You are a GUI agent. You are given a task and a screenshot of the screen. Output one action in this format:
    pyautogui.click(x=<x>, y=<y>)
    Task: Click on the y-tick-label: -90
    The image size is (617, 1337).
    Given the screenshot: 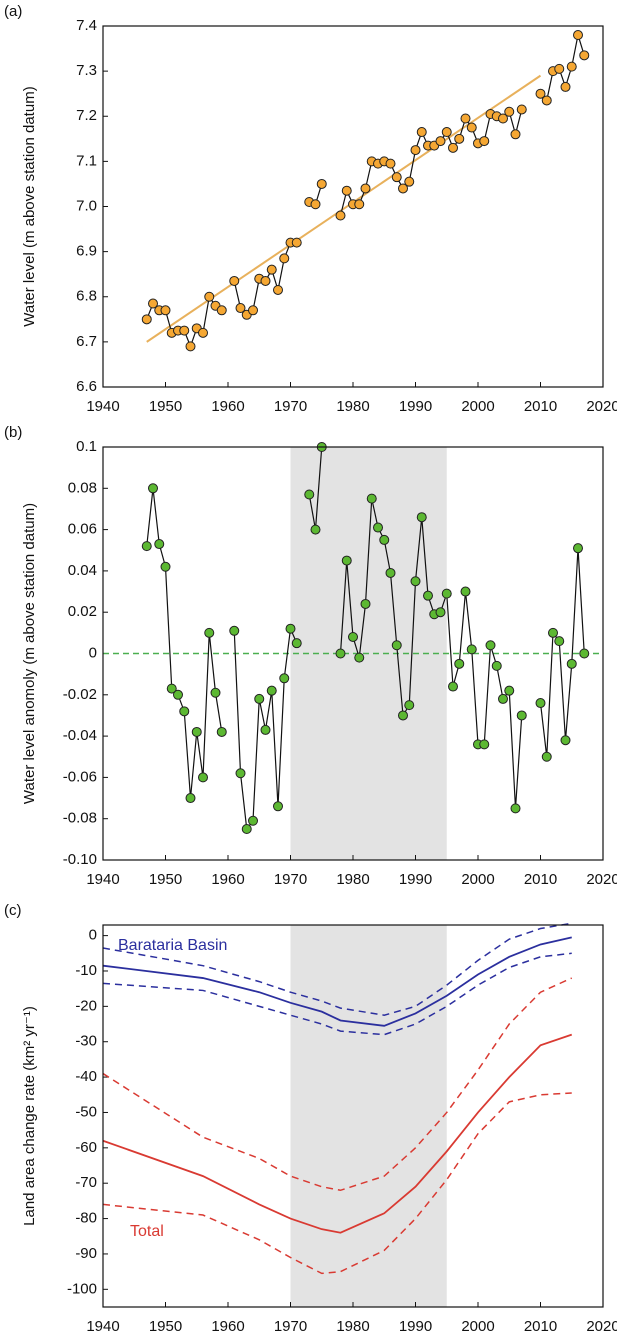 What is the action you would take?
    pyautogui.click(x=86, y=1253)
    